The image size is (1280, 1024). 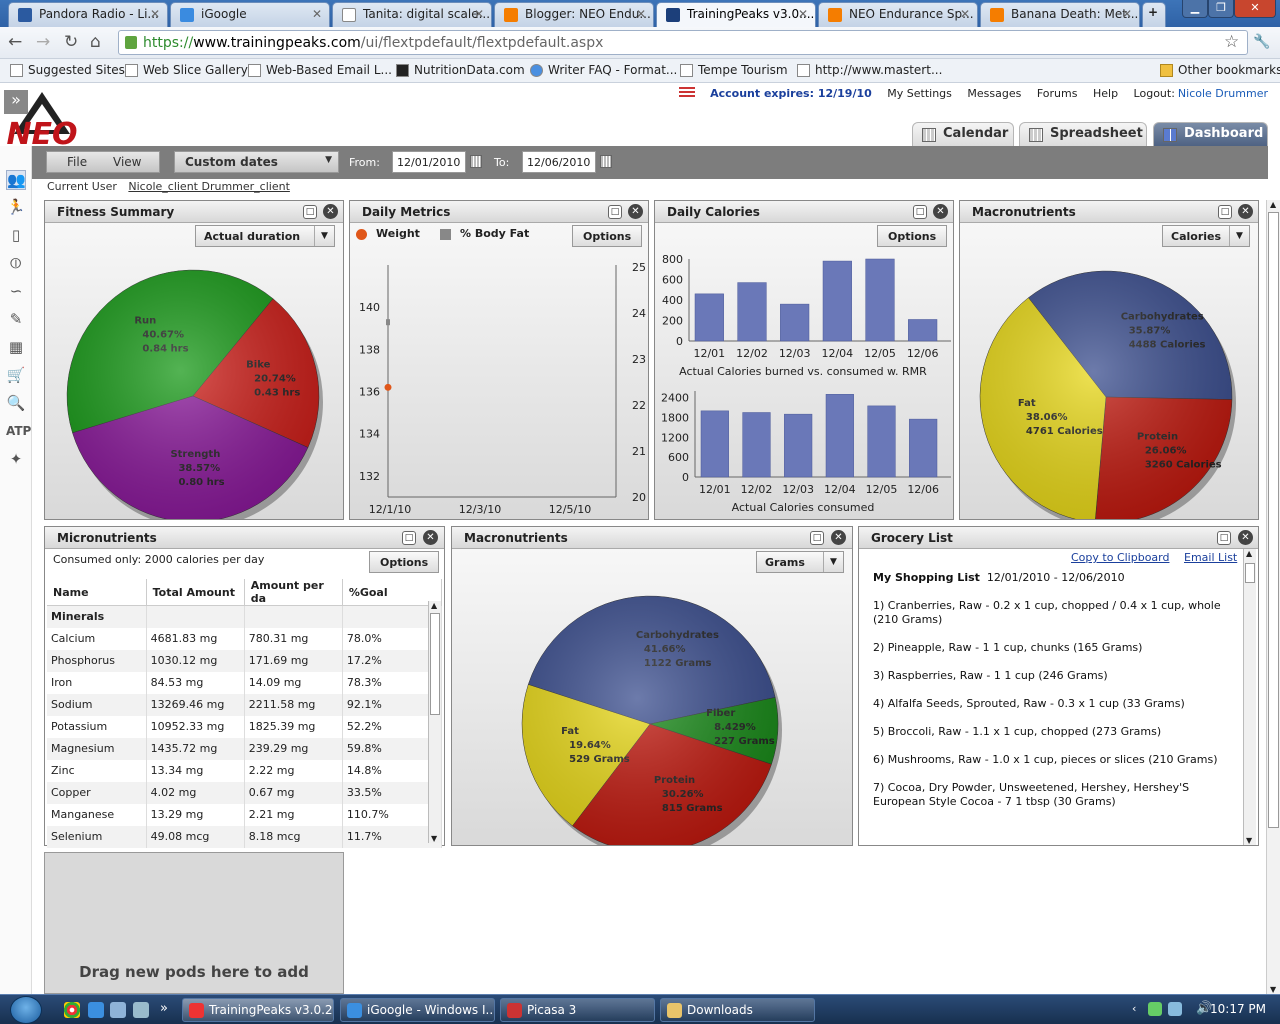 What do you see at coordinates (804, 212) in the screenshot?
I see `pod-header: Daily Calories □ ✕` at bounding box center [804, 212].